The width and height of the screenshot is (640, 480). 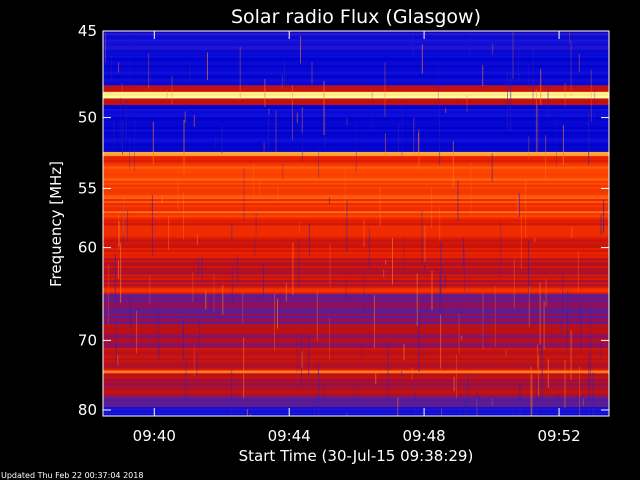 I want to click on y-tick-label: 50, so click(x=87, y=118).